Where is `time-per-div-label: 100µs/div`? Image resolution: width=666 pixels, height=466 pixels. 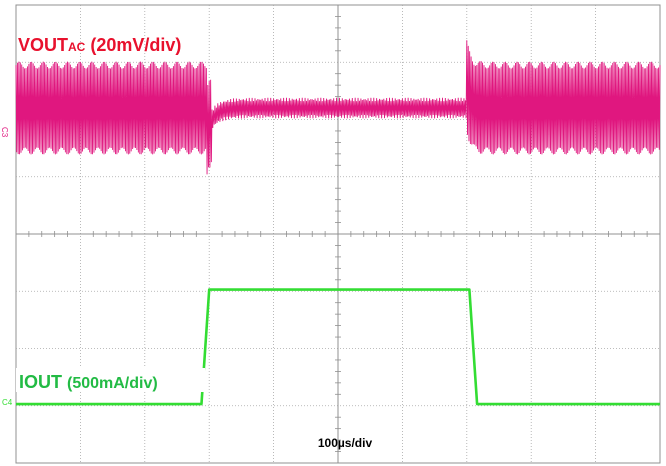
time-per-div-label: 100µs/div is located at coordinates (345, 443).